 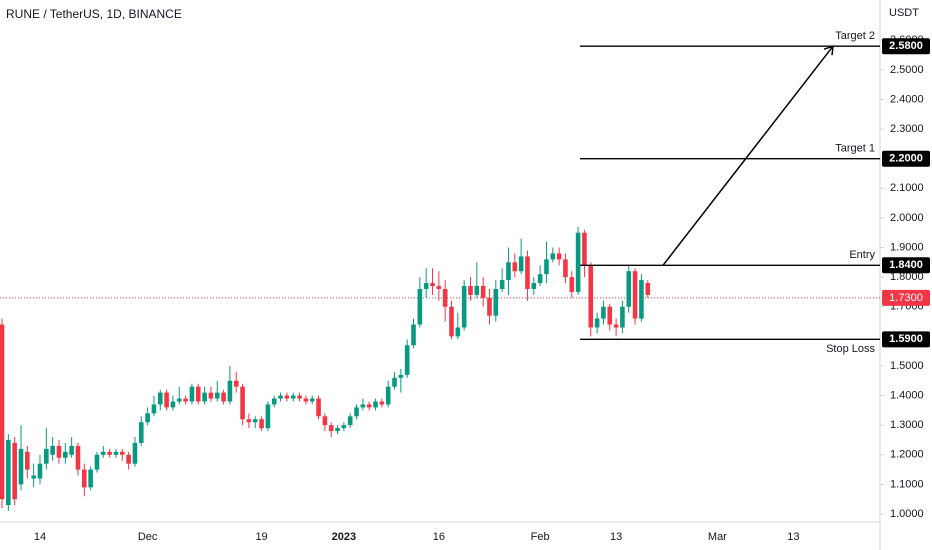 I want to click on y-tick-label: 1.8000, so click(x=907, y=277).